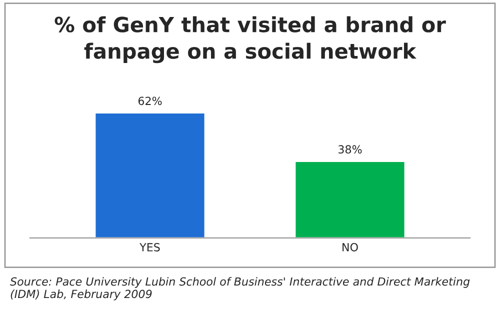 The width and height of the screenshot is (500, 326). I want to click on x-tick-label: NO, so click(350, 247).